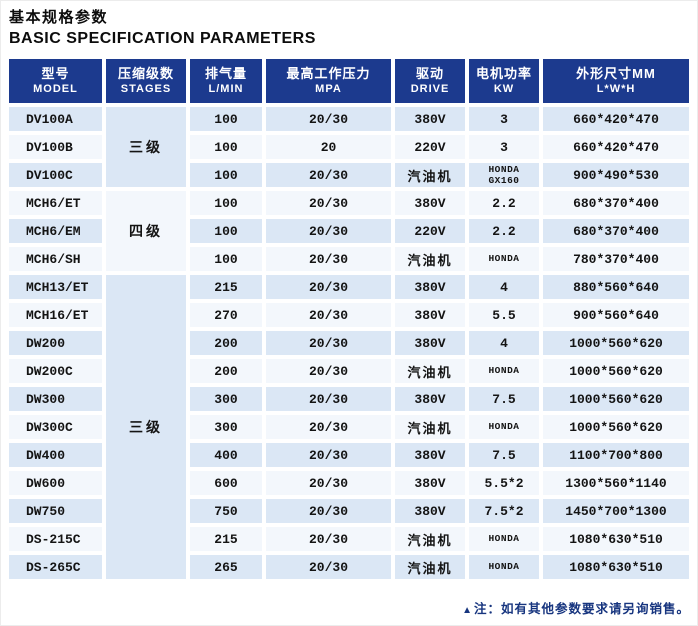 This screenshot has height=626, width=698. Describe the element at coordinates (225, 73) in the screenshot. I see `column-header-zh: 排气量` at that location.